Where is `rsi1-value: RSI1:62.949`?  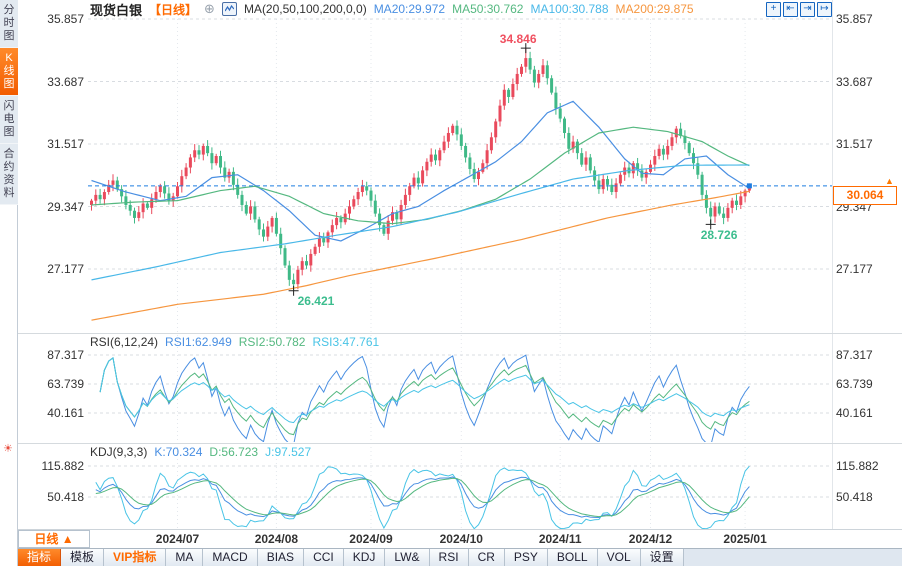
rsi1-value: RSI1:62.949 is located at coordinates (198, 342).